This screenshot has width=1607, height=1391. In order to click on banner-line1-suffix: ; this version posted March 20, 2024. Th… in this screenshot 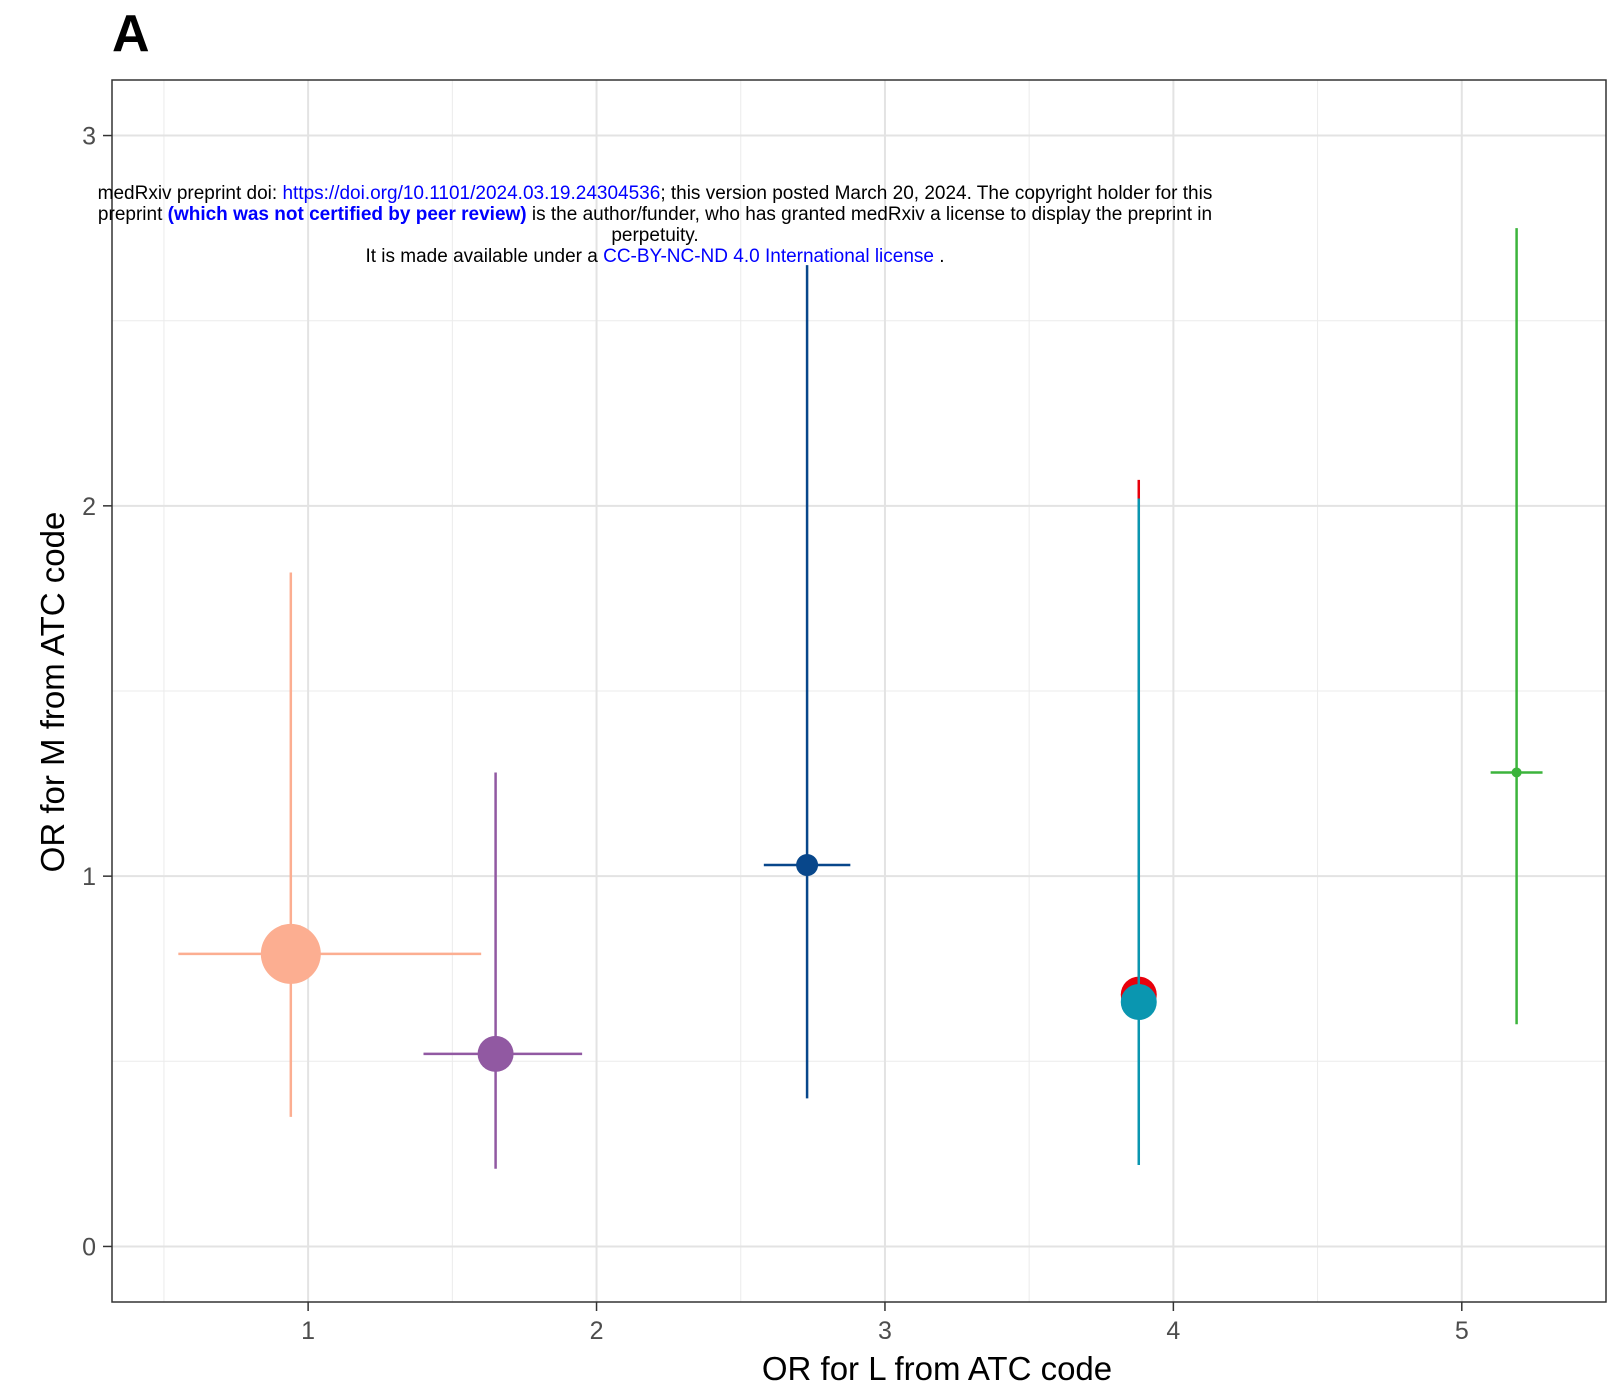, I will do `click(936, 193)`.